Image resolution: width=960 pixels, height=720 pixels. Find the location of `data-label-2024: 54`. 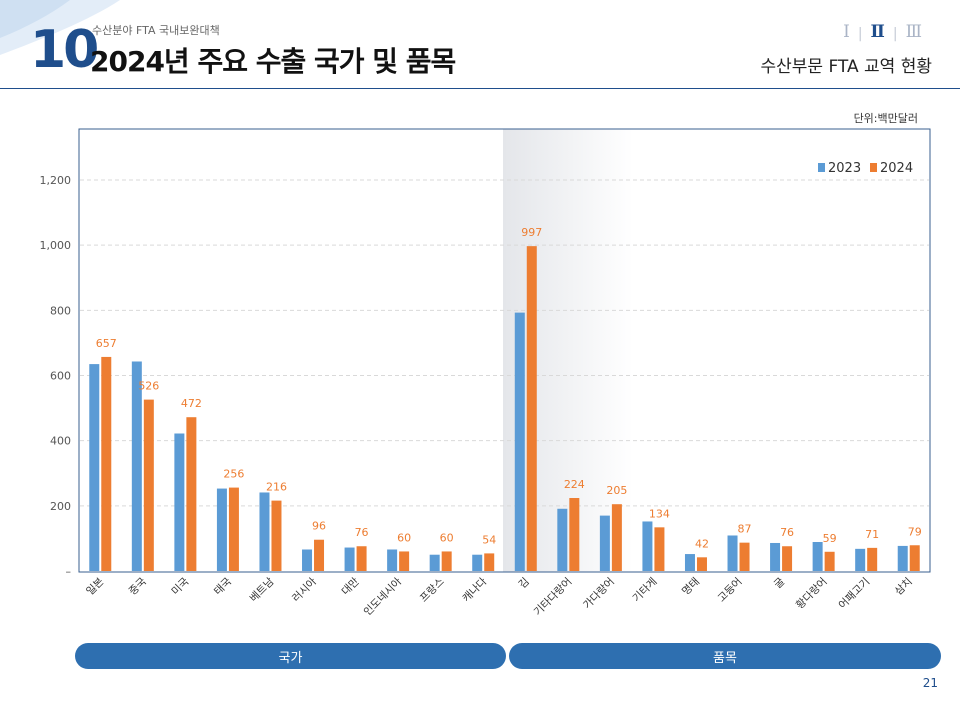

data-label-2024: 54 is located at coordinates (489, 539).